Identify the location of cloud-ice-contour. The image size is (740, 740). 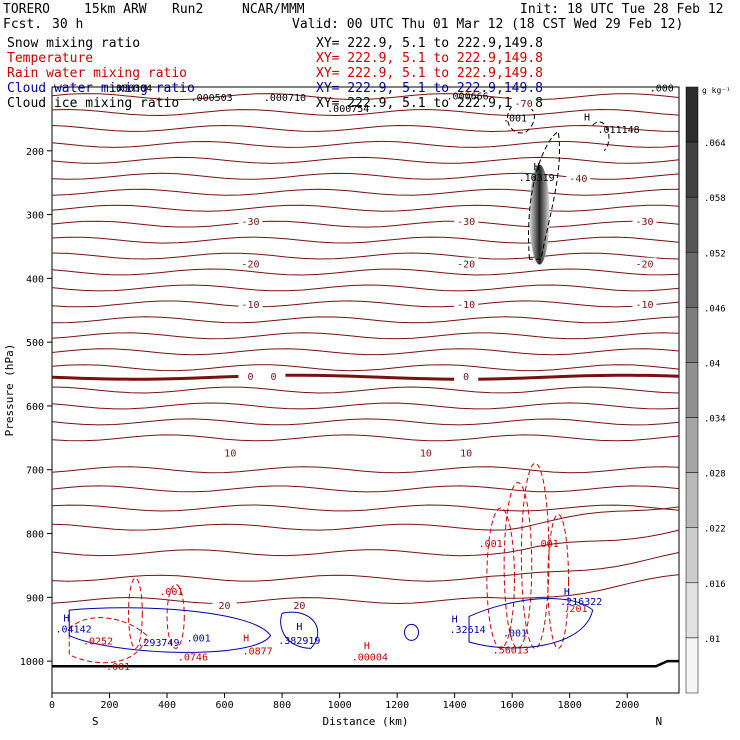
(601, 136).